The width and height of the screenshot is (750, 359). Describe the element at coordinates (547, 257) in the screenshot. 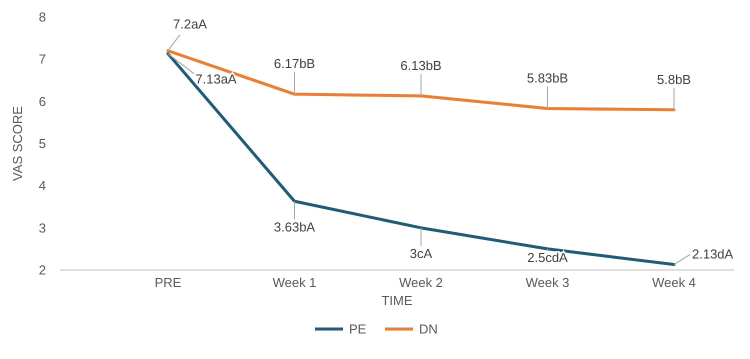

I see `data-label: 2.5cdA` at that location.